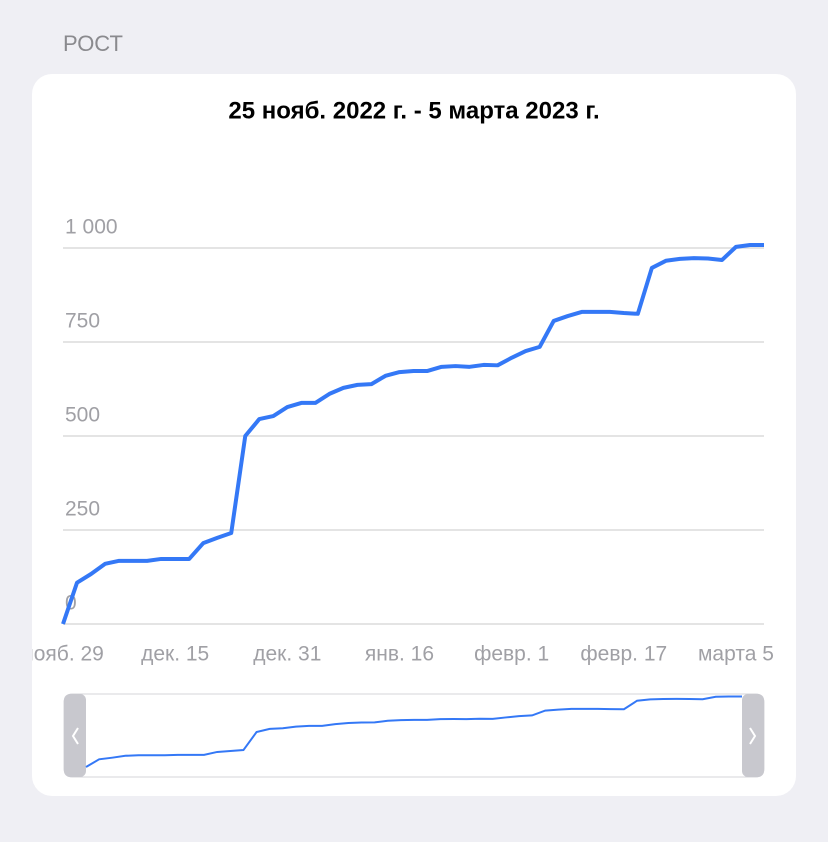 The image size is (828, 842). I want to click on x-tick-label: дек. 15, so click(175, 654).